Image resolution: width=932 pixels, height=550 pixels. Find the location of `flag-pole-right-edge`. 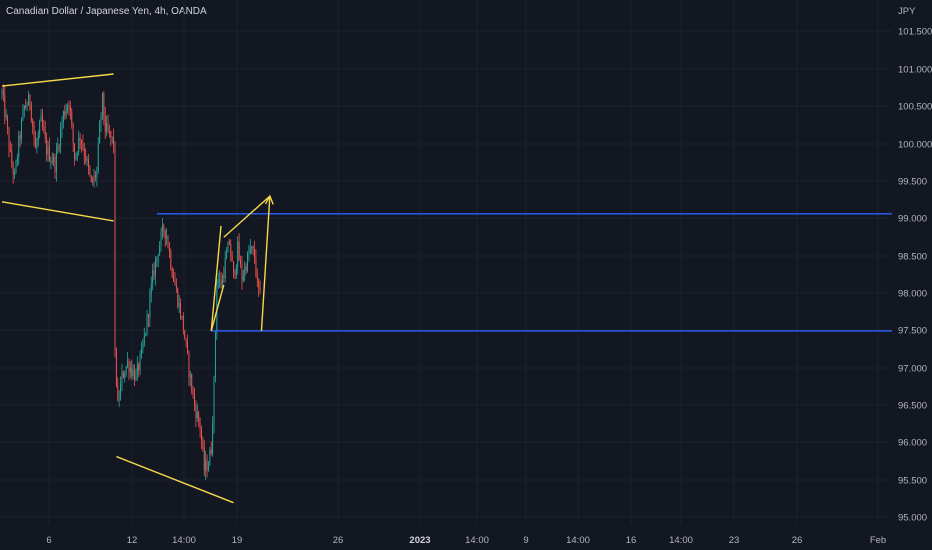

flag-pole-right-edge is located at coordinates (217, 308).